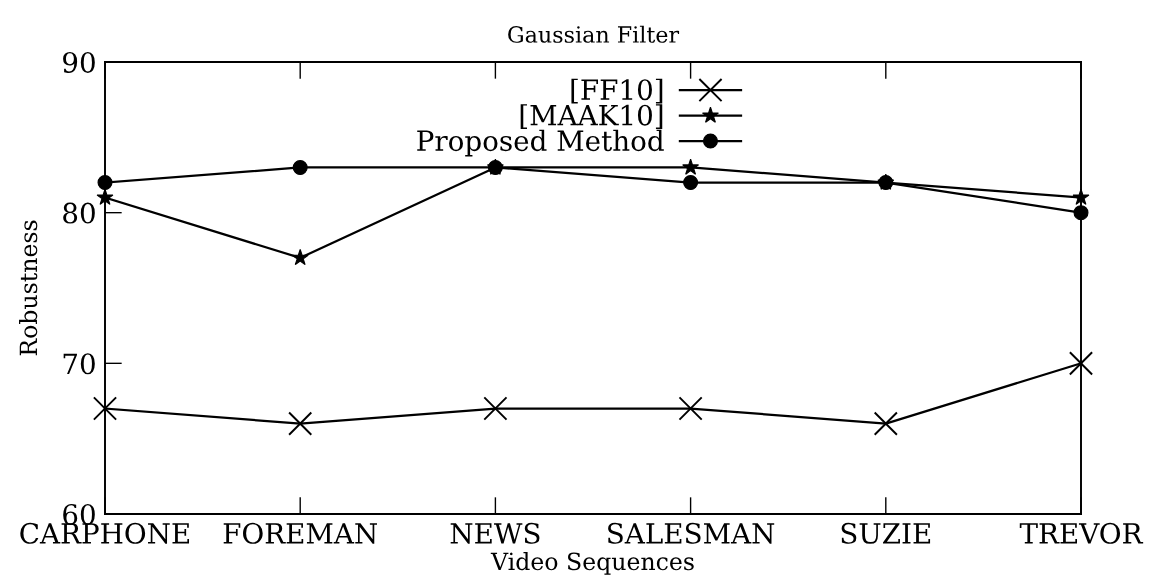  What do you see at coordinates (591, 116) in the screenshot?
I see `legend-label: [MAAK10]` at bounding box center [591, 116].